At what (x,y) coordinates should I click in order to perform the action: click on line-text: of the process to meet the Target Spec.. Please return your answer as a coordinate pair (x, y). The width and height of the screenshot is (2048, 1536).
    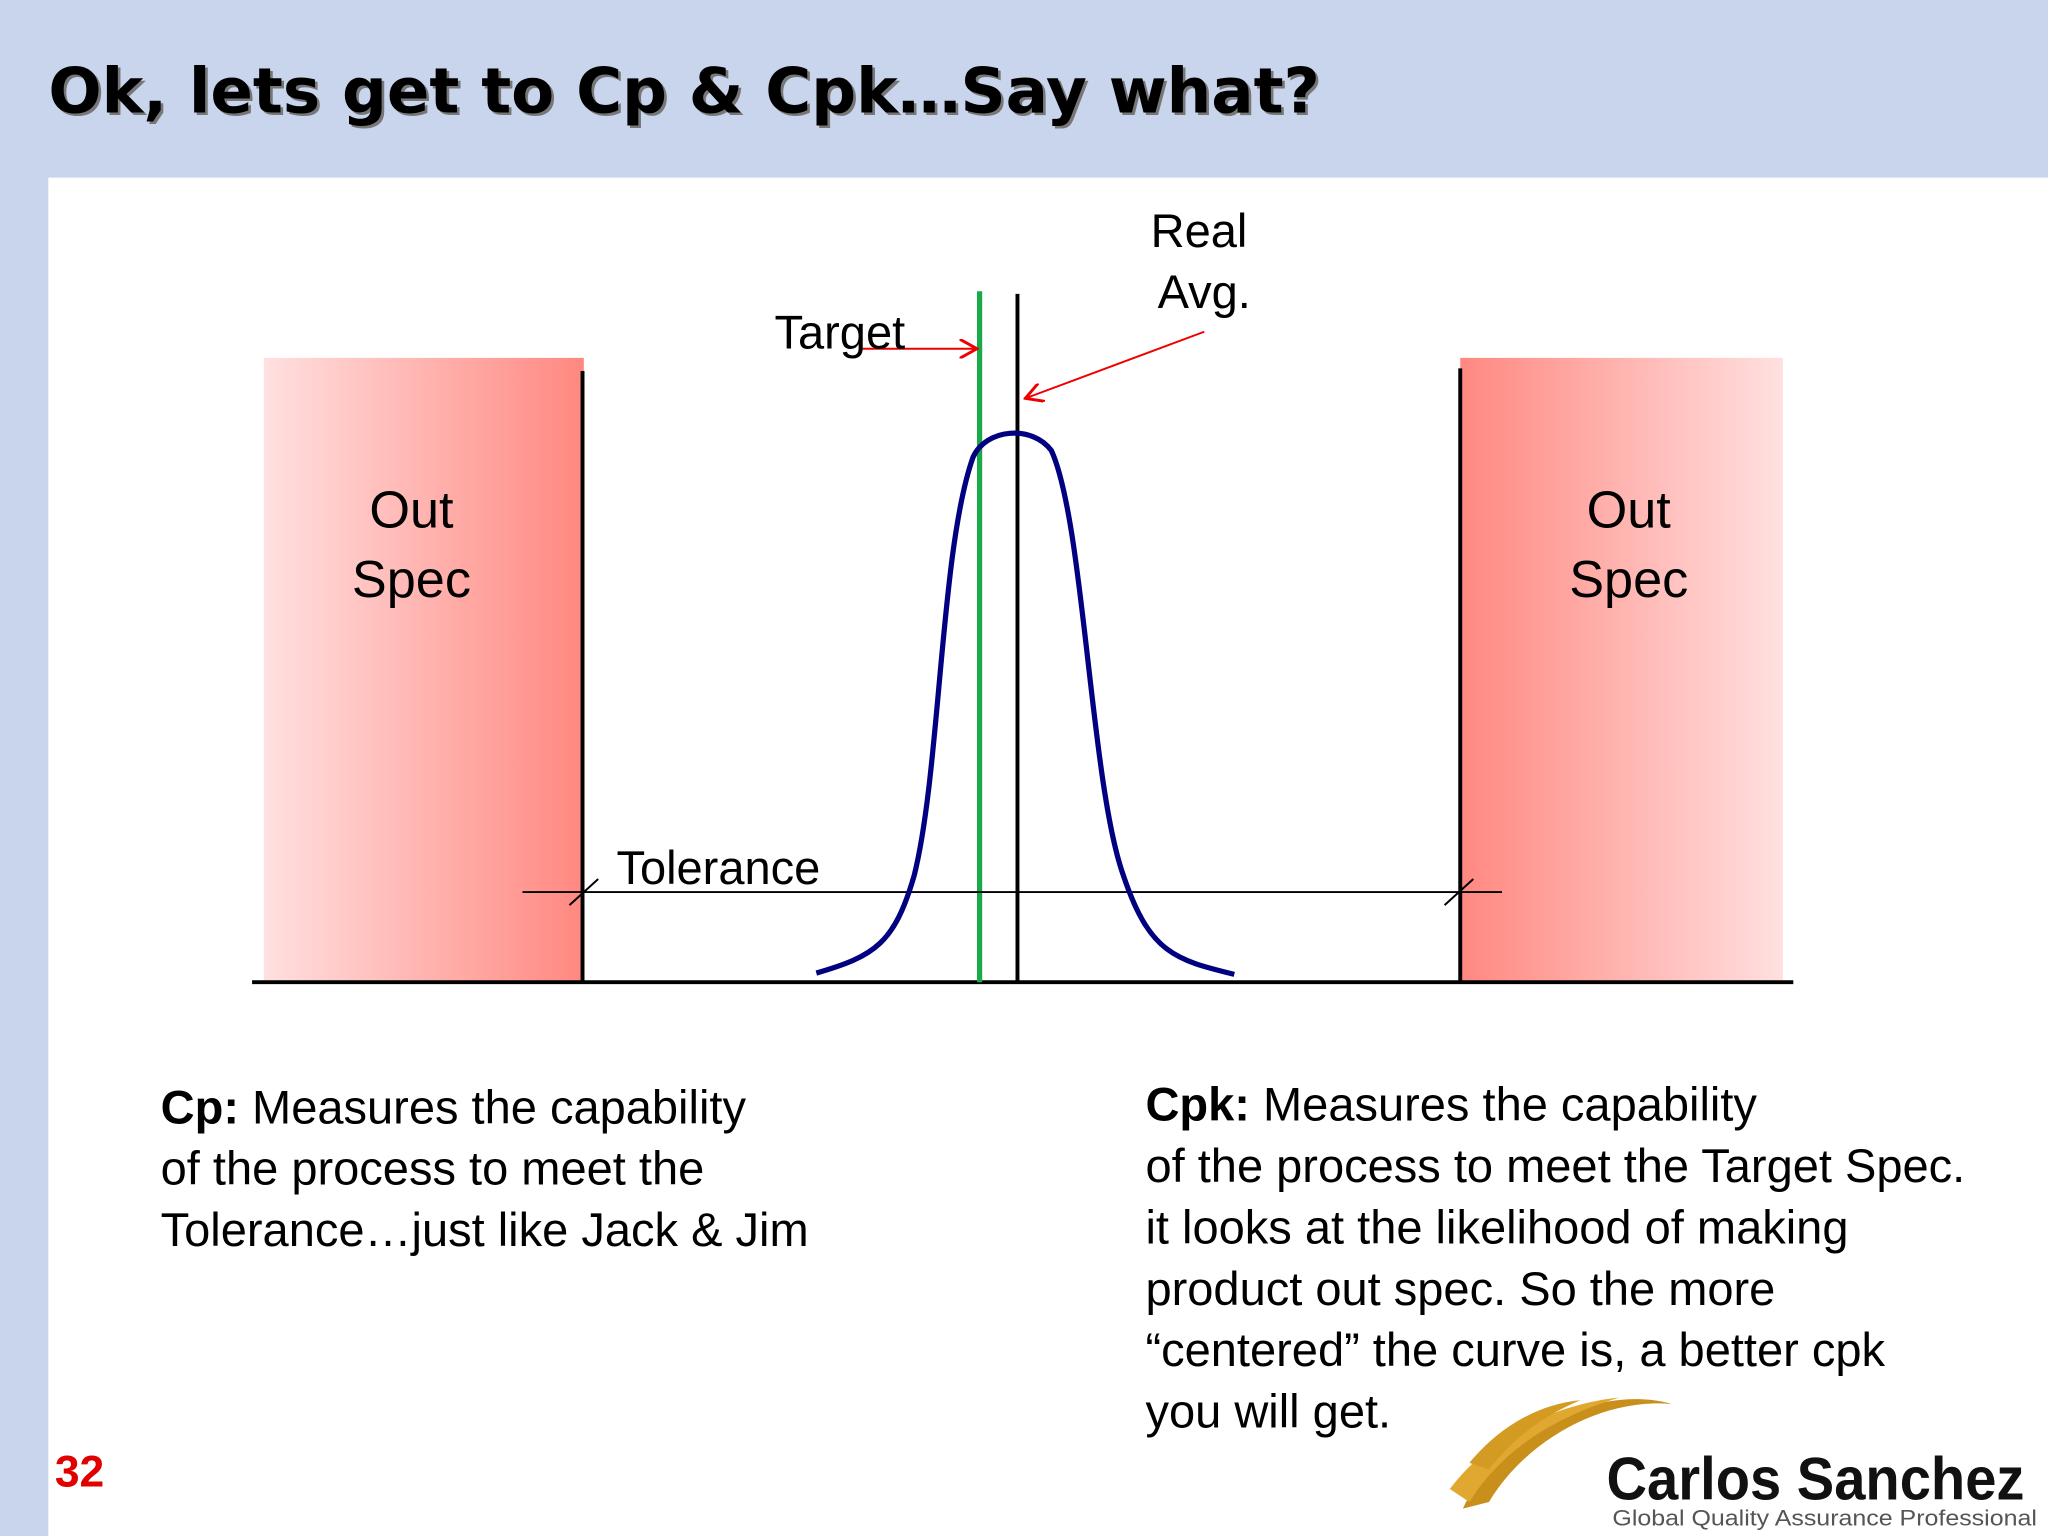
    Looking at the image, I should click on (1555, 1165).